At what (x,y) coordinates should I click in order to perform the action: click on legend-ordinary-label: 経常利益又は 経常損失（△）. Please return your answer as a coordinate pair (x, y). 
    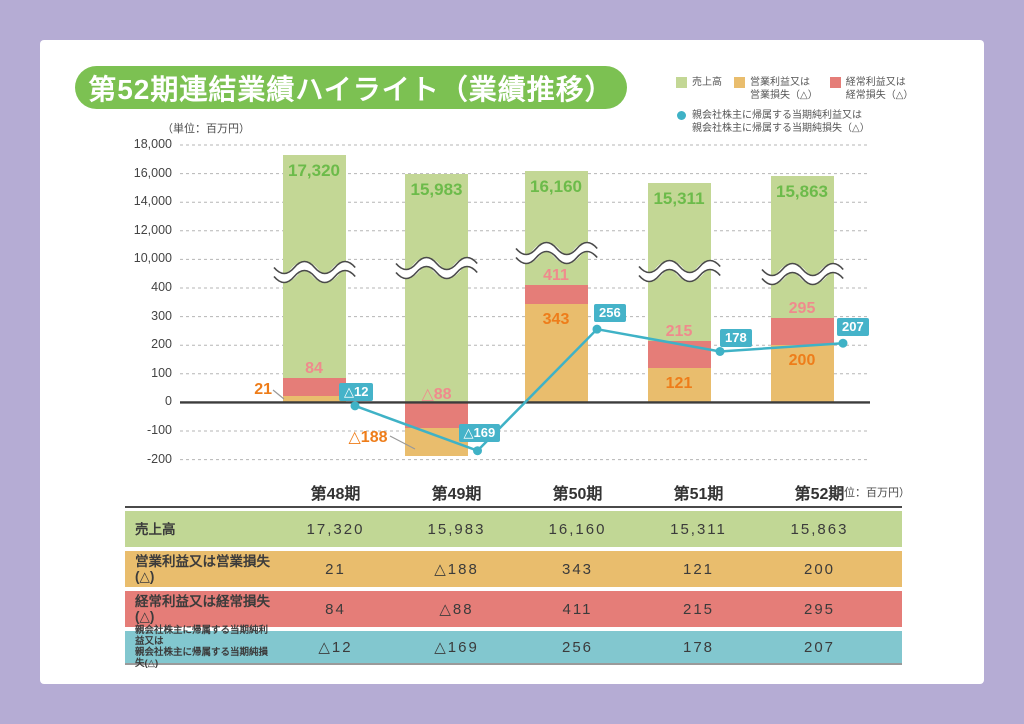
    Looking at the image, I should click on (879, 89).